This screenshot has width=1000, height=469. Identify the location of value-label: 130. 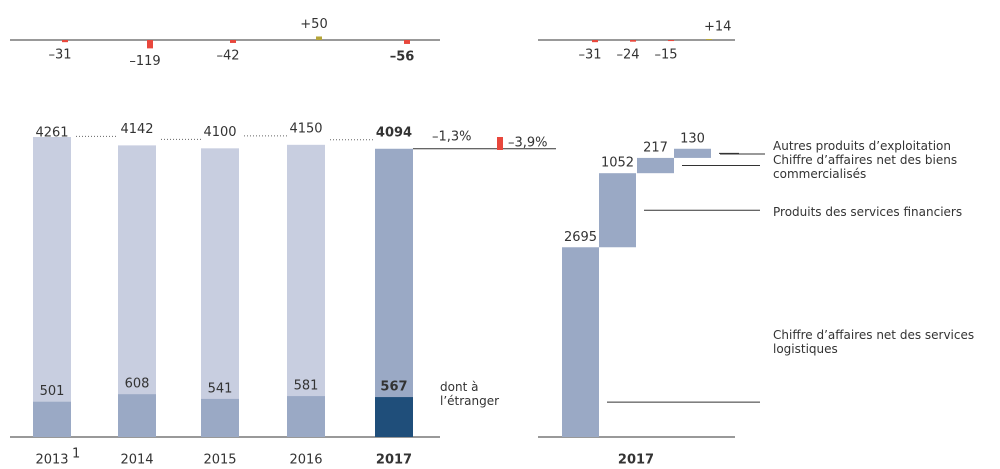
(692, 138).